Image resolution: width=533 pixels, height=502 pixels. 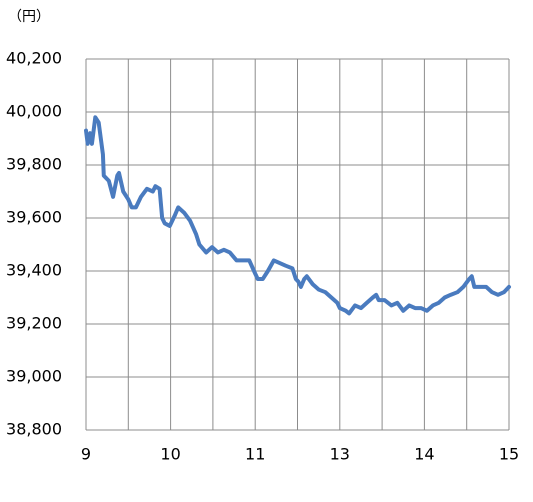 What do you see at coordinates (29, 17) in the screenshot?
I see `unit-label: （円）` at bounding box center [29, 17].